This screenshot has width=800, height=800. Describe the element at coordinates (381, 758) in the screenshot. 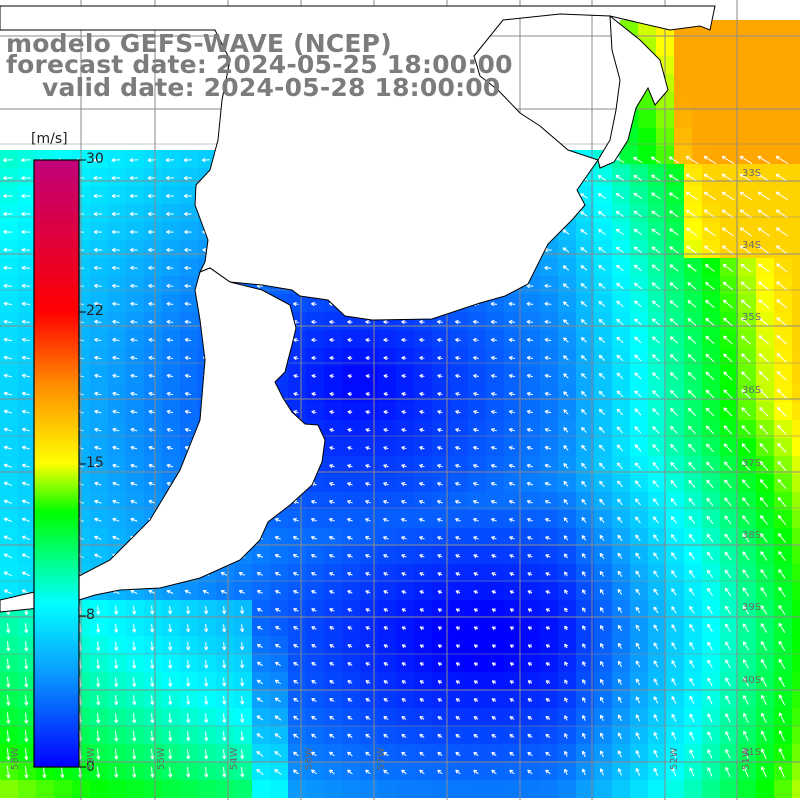

I see `lon-label: 57W` at that location.